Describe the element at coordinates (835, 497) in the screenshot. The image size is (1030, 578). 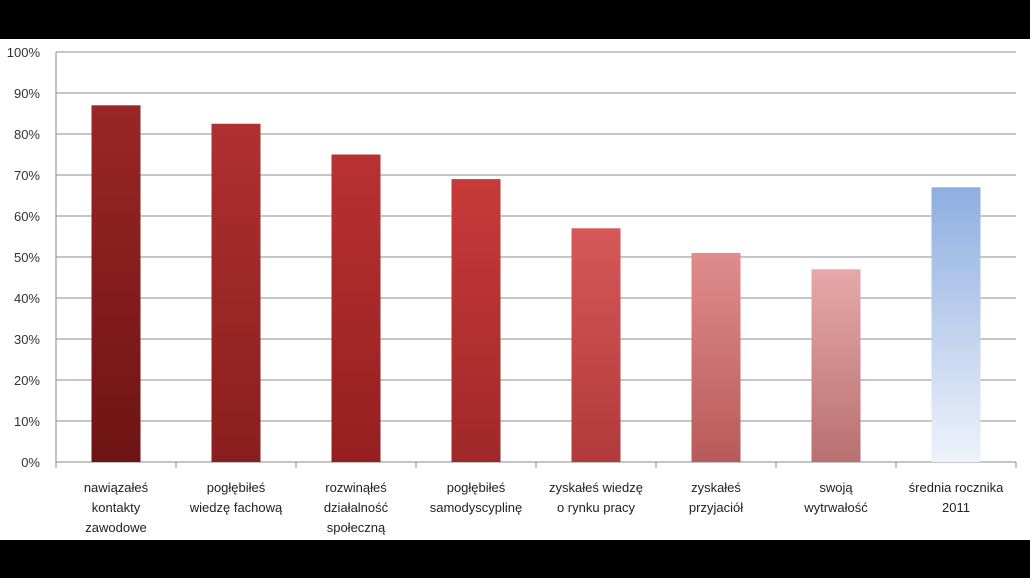
I see `category-label: swoją wytrwałość` at that location.